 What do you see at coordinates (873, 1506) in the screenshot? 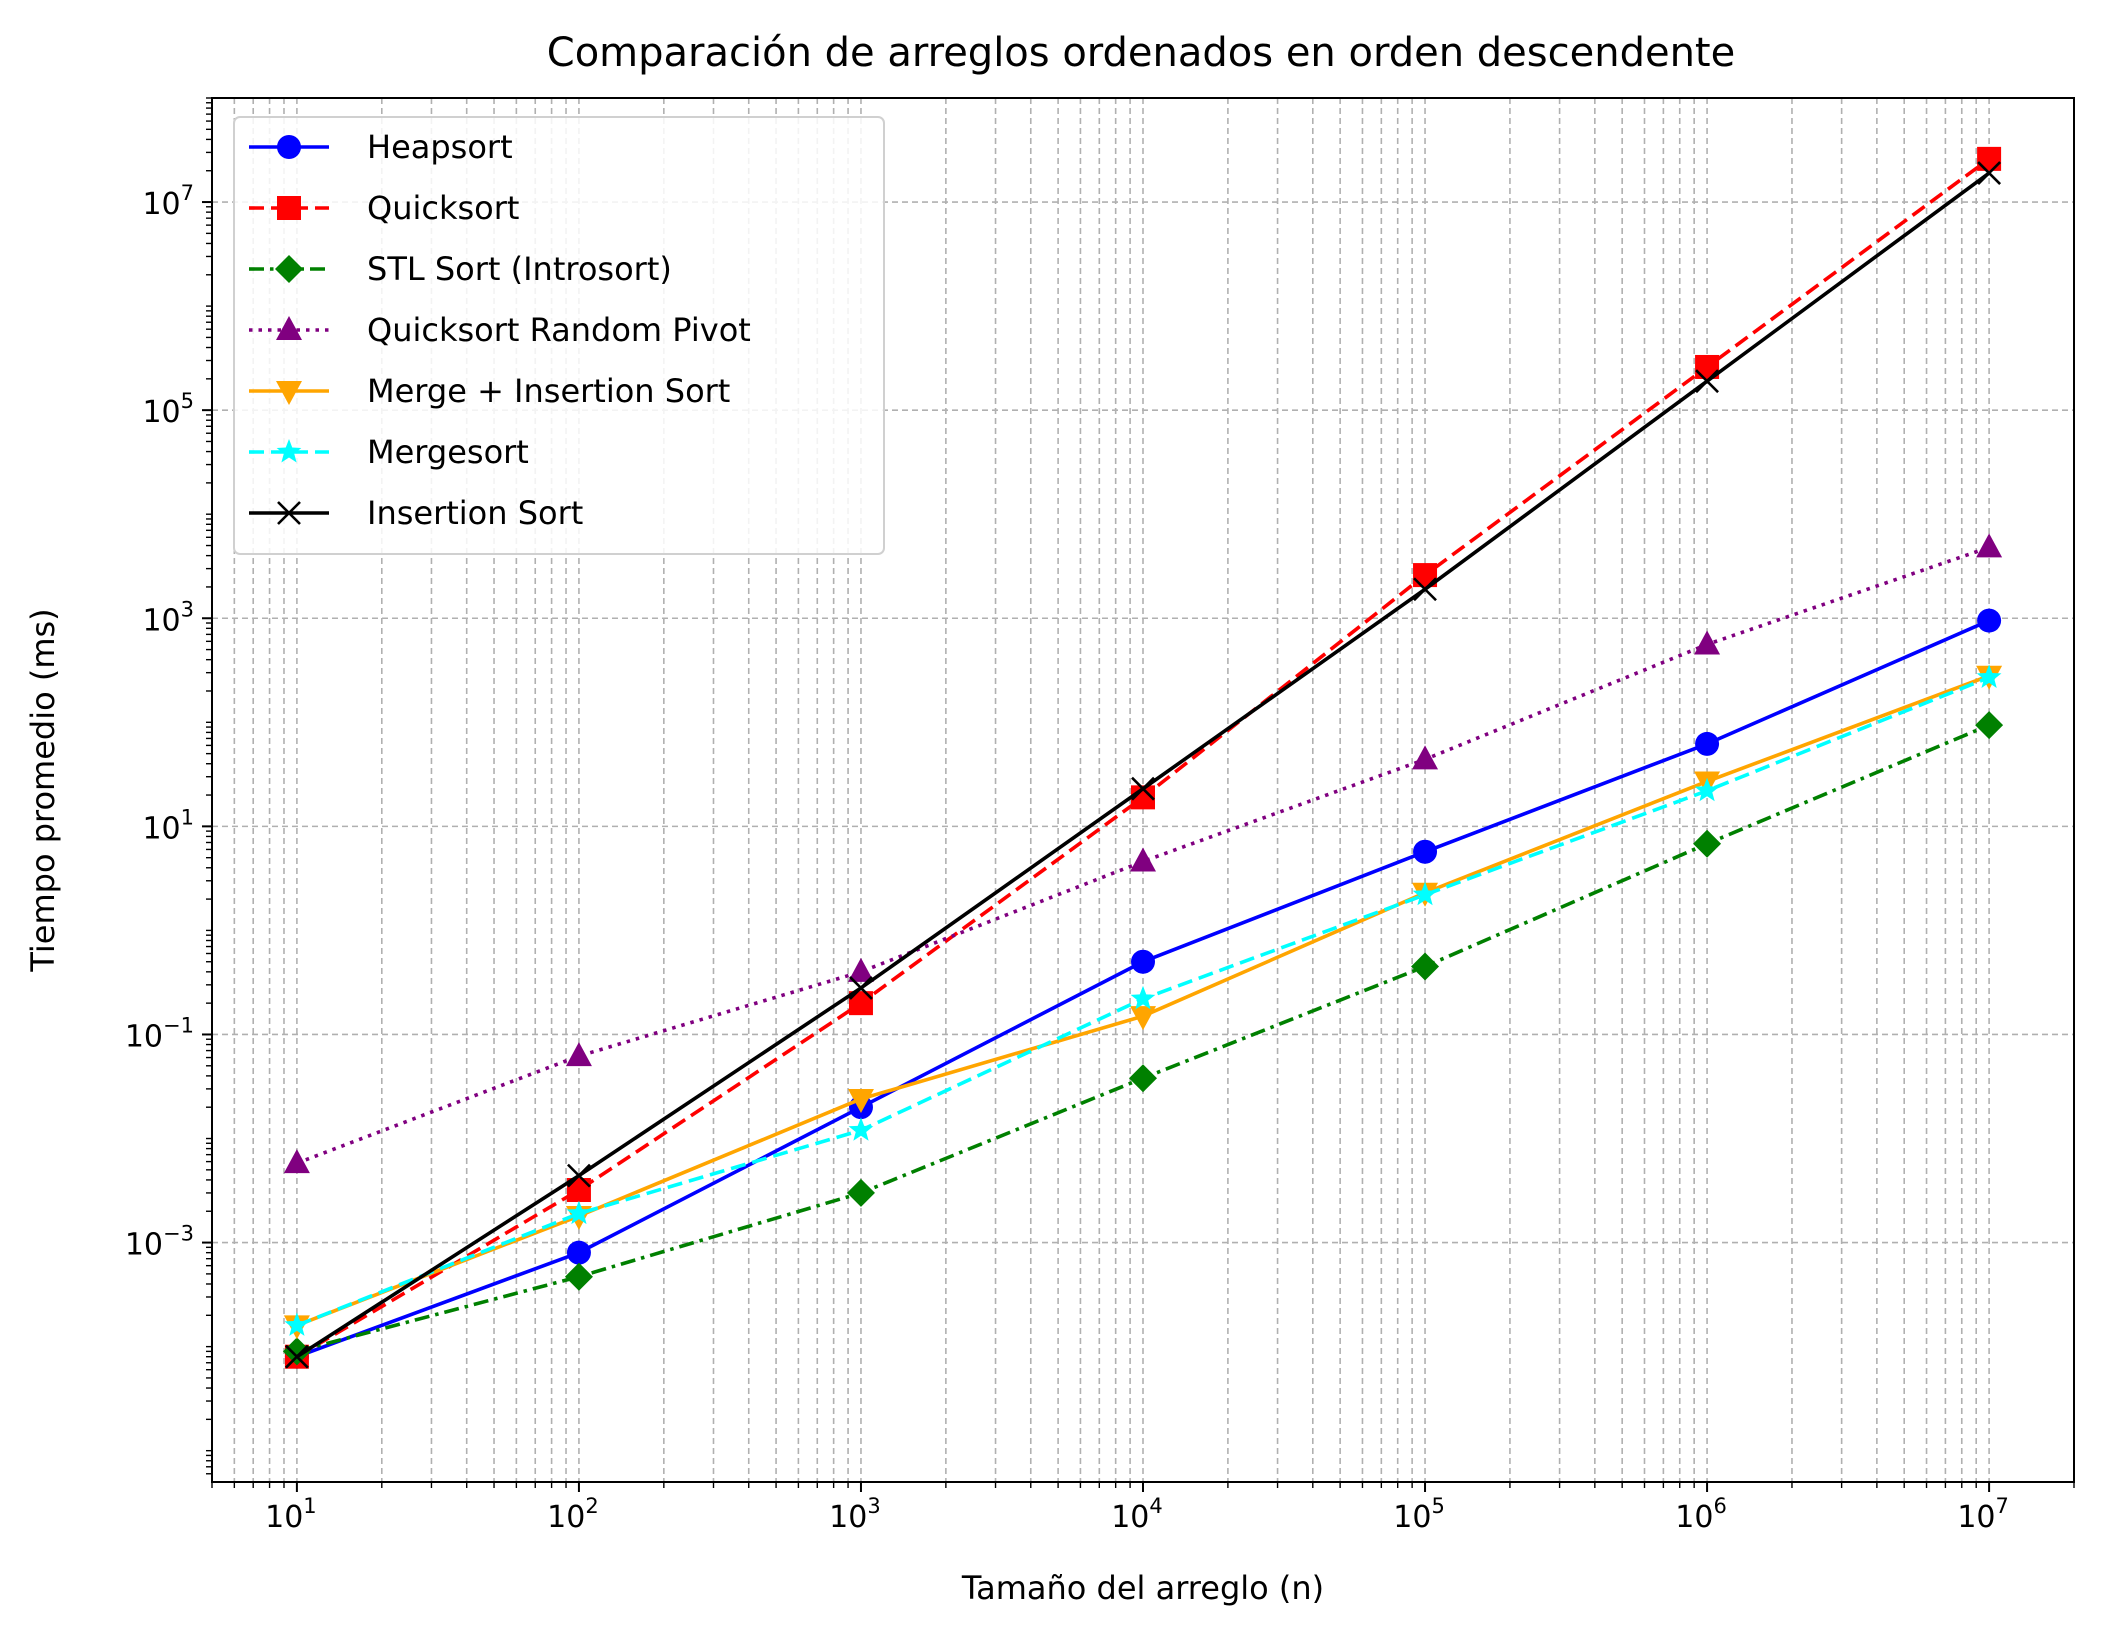
I see `x-tick-exponent: 3` at bounding box center [873, 1506].